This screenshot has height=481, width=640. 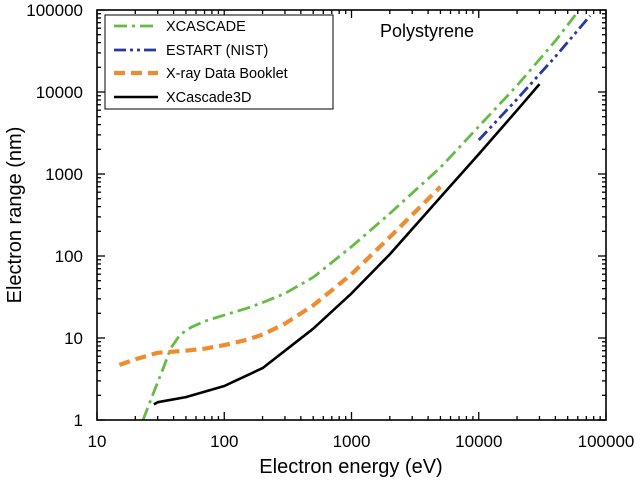 I want to click on legend-label: XCascade3D, so click(x=208, y=98).